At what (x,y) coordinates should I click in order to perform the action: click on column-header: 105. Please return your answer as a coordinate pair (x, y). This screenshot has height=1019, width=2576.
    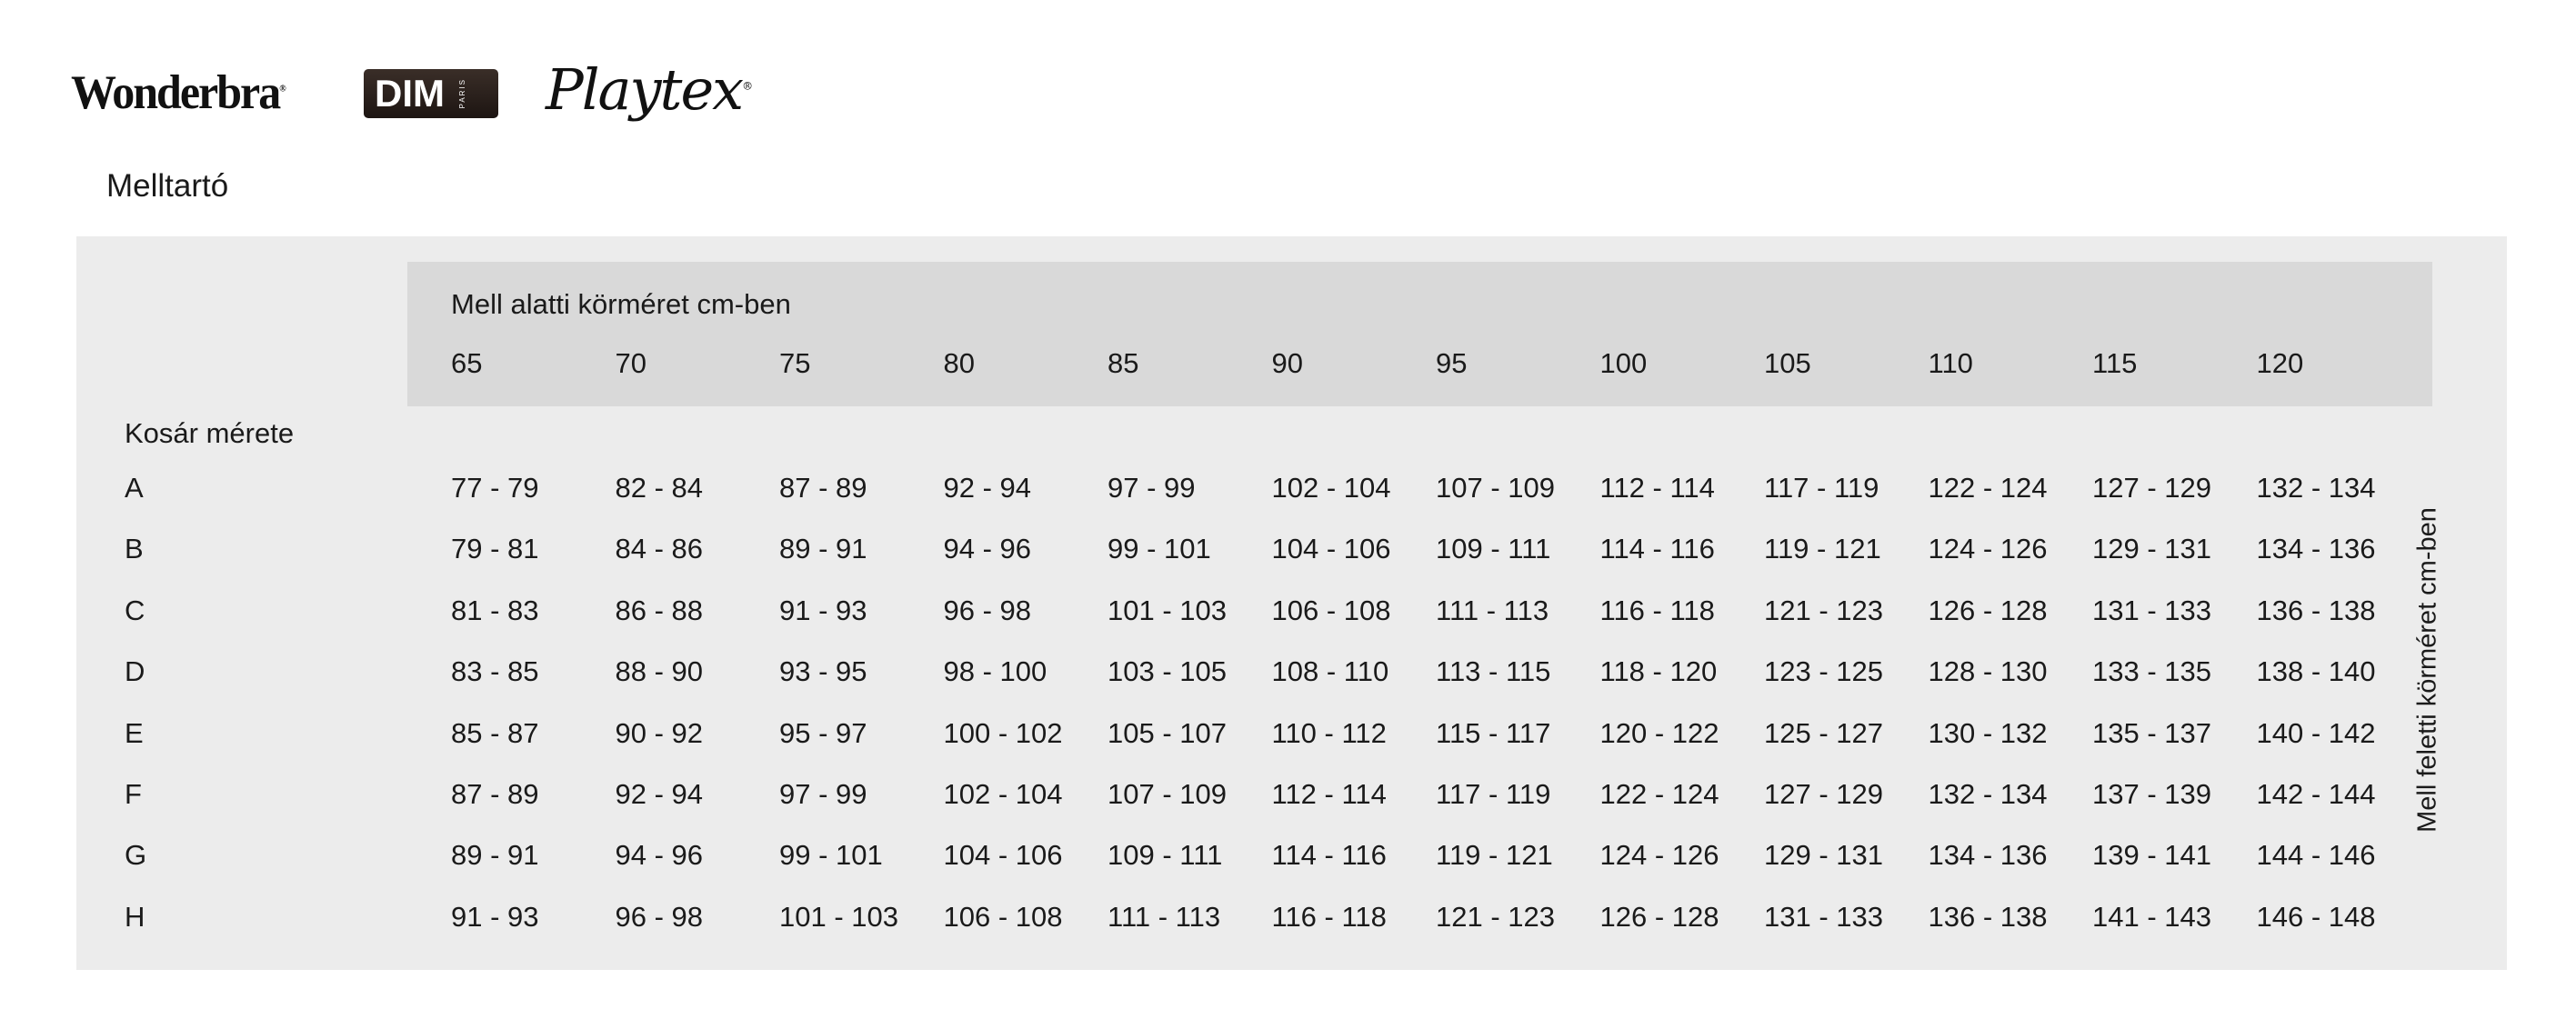
    Looking at the image, I should click on (1787, 363).